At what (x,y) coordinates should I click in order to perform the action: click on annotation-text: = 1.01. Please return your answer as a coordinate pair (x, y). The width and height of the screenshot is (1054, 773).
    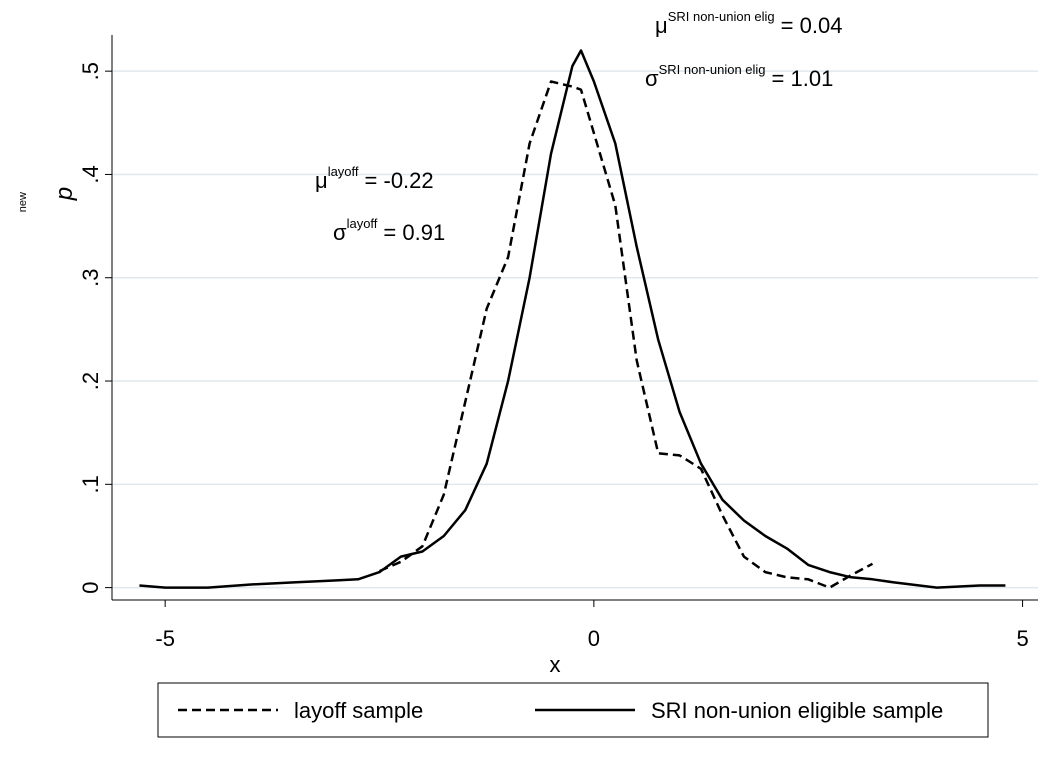
    Looking at the image, I should click on (803, 78).